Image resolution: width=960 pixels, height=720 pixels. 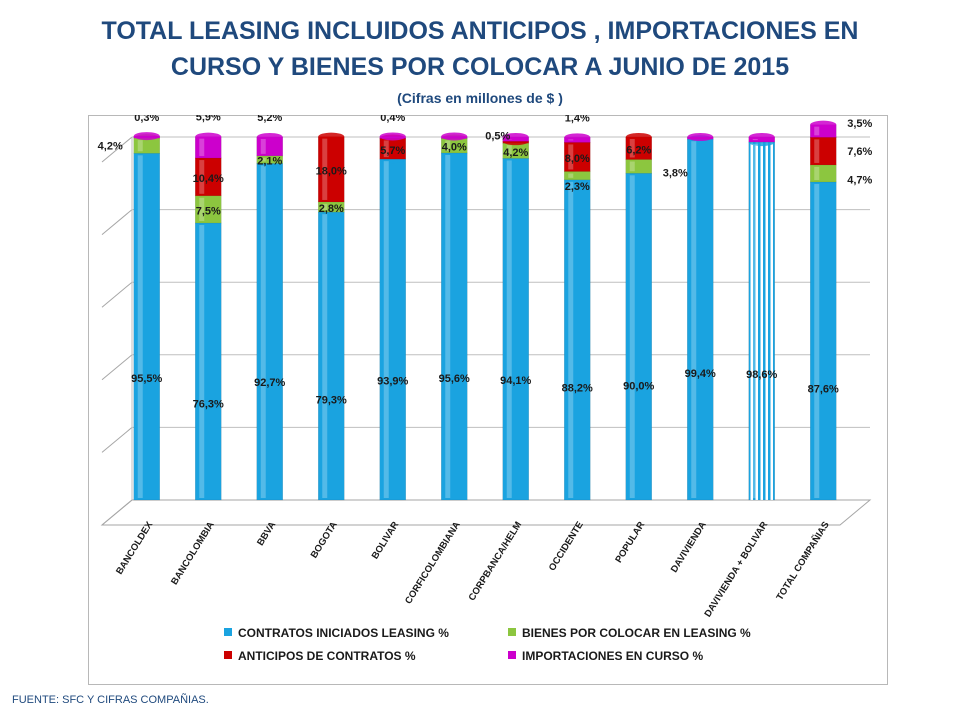 I want to click on data-label: 92,7%, so click(x=269, y=383).